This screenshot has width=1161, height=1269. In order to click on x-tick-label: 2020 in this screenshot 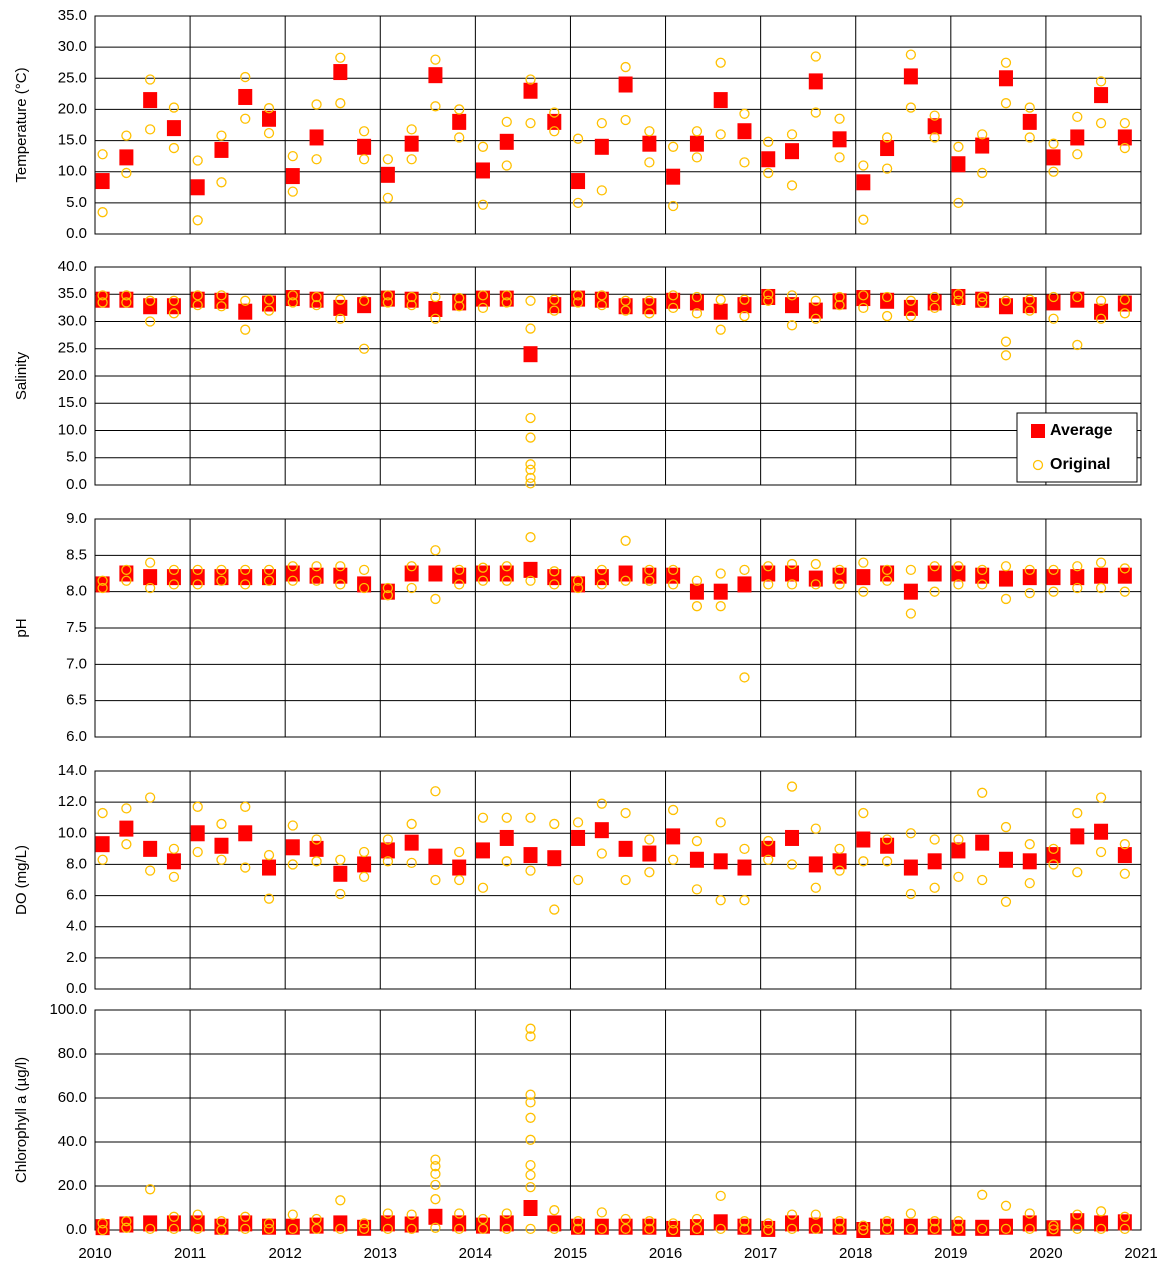, I will do `click(1045, 1253)`.